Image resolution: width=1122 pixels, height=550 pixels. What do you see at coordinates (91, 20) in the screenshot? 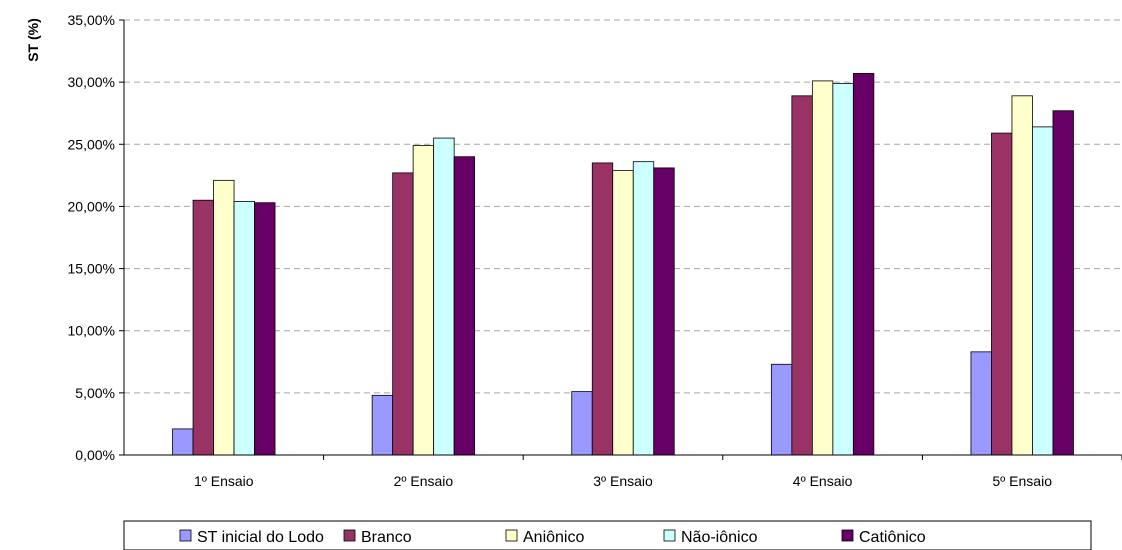
I see `y-tick-label: 35,00%` at bounding box center [91, 20].